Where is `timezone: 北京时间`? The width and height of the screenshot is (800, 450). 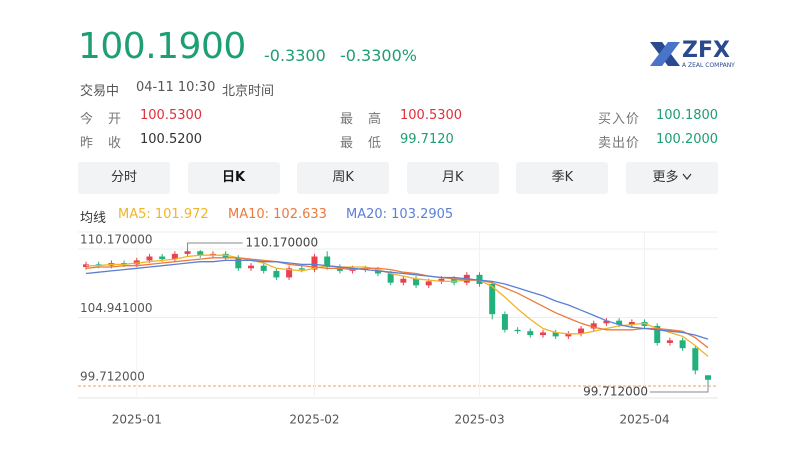 timezone: 北京时间 is located at coordinates (248, 91).